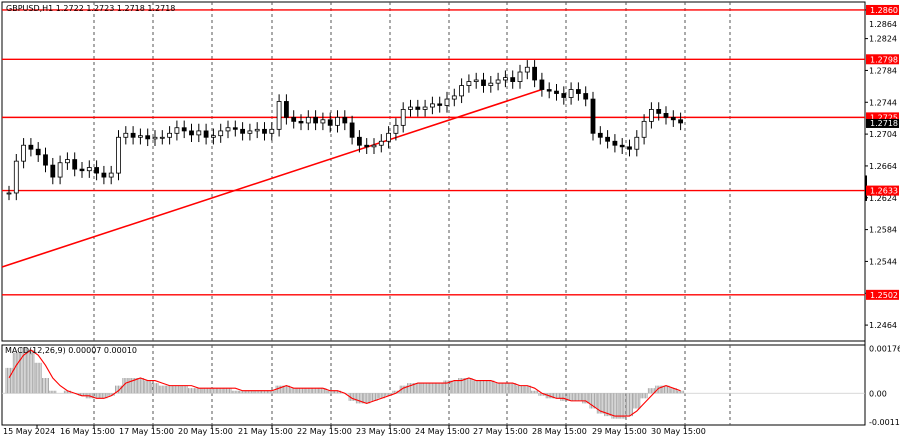 The height and width of the screenshot is (445, 900). I want to click on level-label: 1.2633, so click(884, 191).